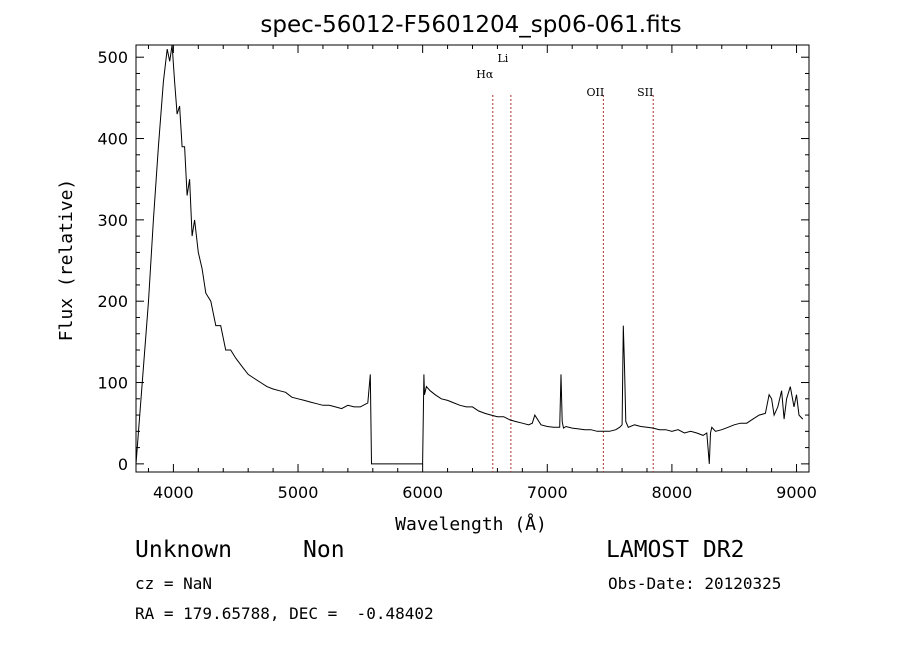 The width and height of the screenshot is (900, 649). What do you see at coordinates (112, 57) in the screenshot?
I see `y-tick-label: 500` at bounding box center [112, 57].